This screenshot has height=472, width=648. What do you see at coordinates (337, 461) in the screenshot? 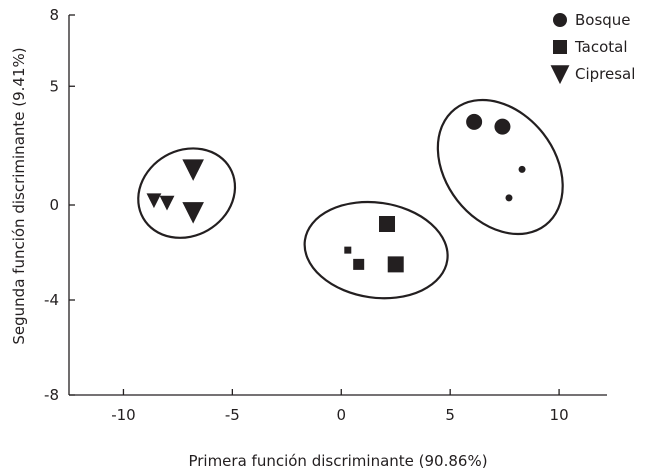
I see `x-axis-label: Primera función discriminante (90.86%)` at bounding box center [337, 461].